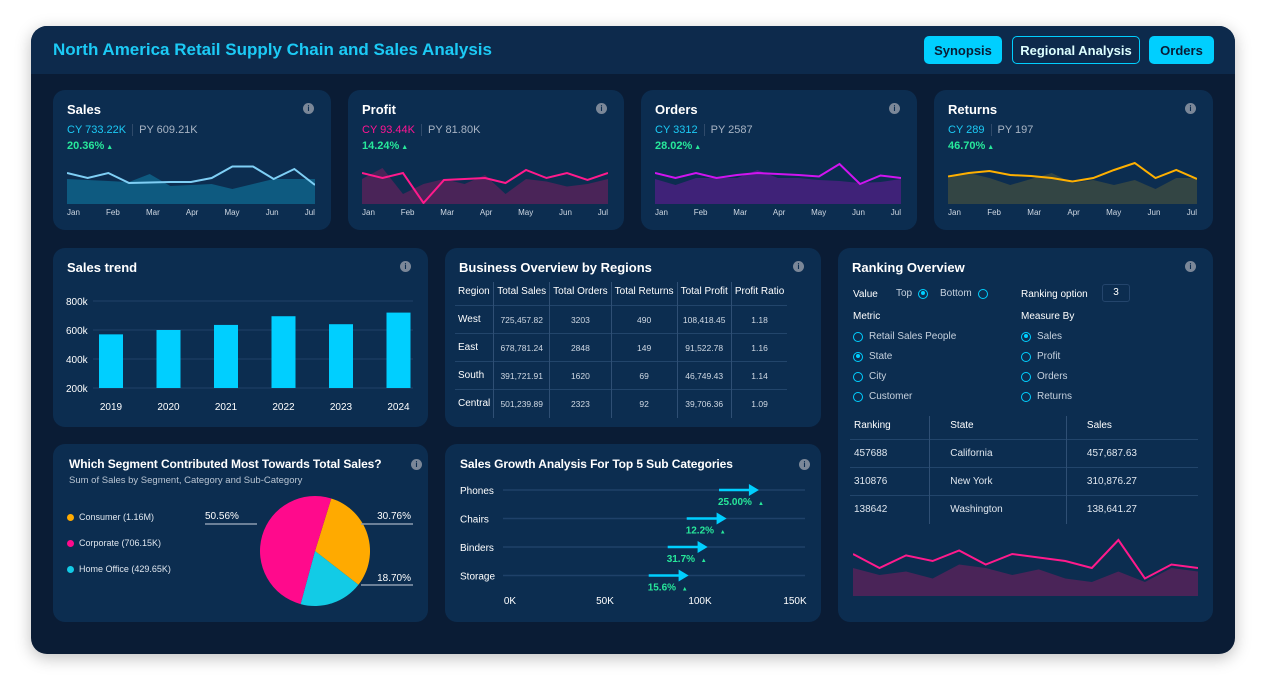 The width and height of the screenshot is (1266, 690). I want to click on sparkline-chart, so click(1072, 182).